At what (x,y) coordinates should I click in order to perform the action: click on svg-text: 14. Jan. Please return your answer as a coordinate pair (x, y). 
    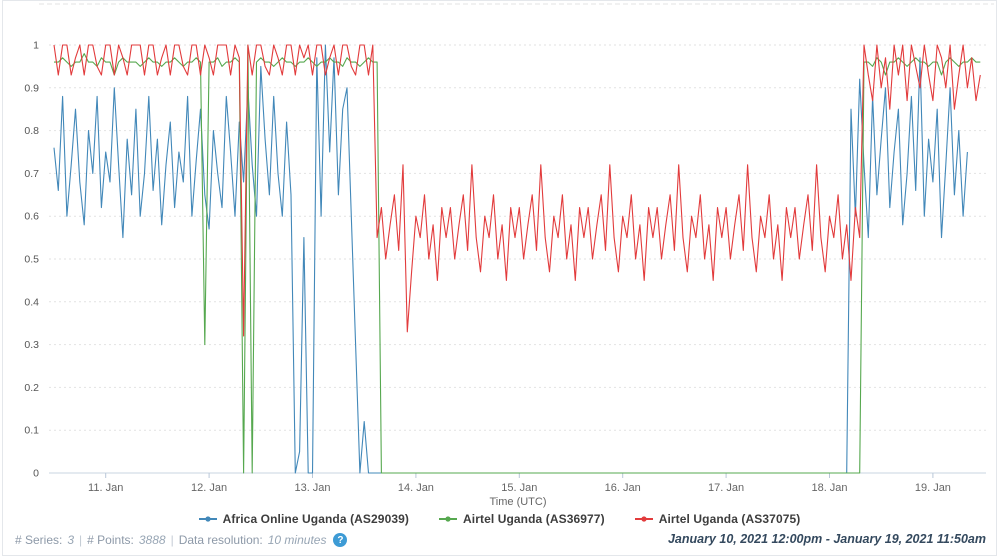
    Looking at the image, I should click on (416, 488).